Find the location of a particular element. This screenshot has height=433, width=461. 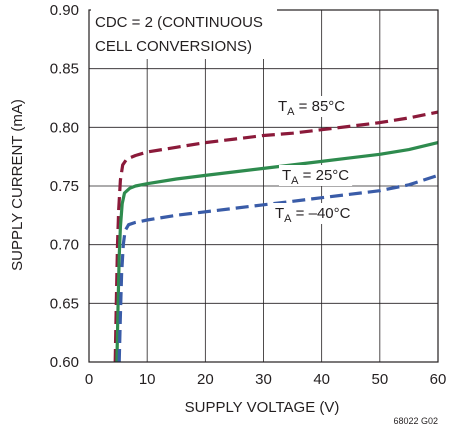

y-tick-label: 0.60 is located at coordinates (64, 362).